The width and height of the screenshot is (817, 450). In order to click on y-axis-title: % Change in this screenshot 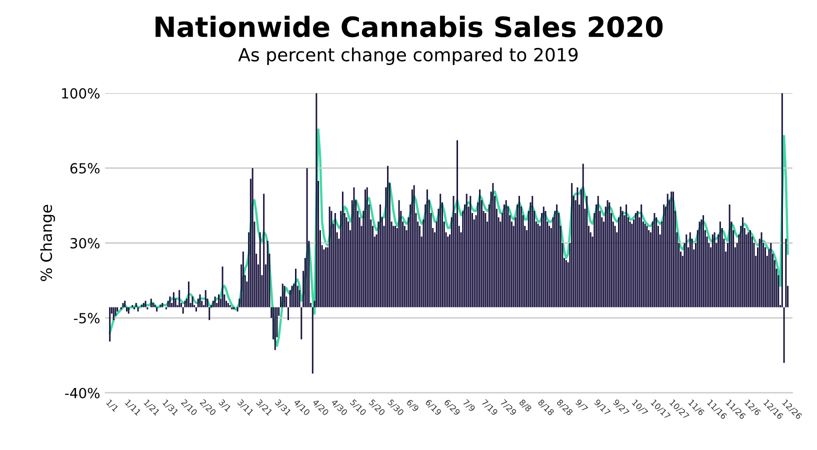, I will do `click(48, 243)`.